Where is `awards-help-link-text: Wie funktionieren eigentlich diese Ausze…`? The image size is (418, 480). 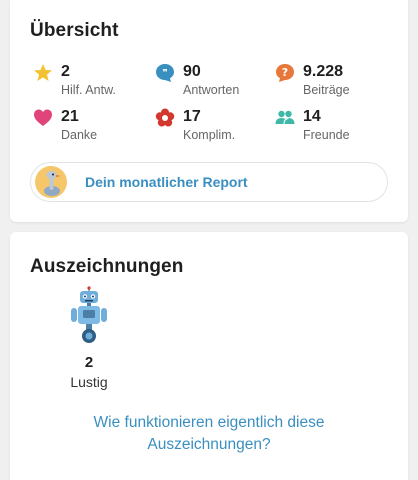 awards-help-link-text: Wie funktionieren eigentlich diese Ausze… is located at coordinates (209, 433).